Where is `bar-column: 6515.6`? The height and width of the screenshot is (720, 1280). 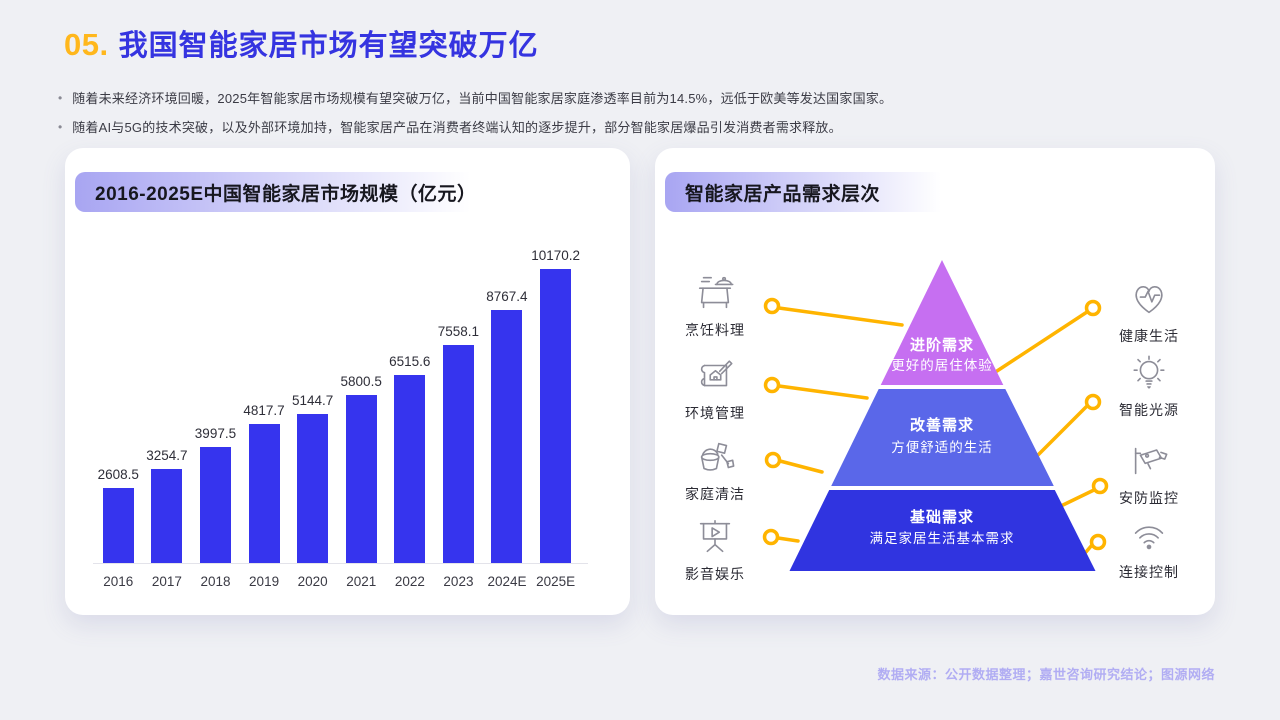
bar-column: 6515.6 is located at coordinates (409, 416).